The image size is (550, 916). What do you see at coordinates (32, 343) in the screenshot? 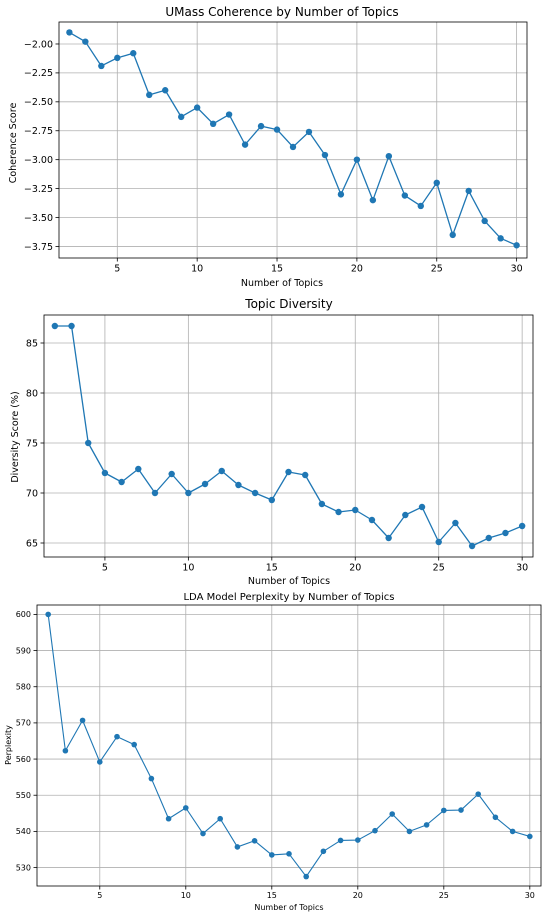
I see `y-tick-label: 85` at bounding box center [32, 343].